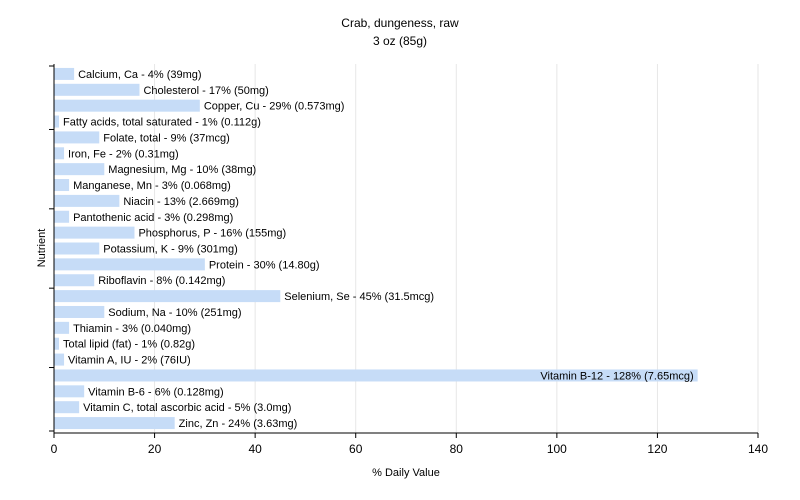 The image size is (800, 500). I want to click on bar-label: Phosphorus, P - 16% (155mg), so click(212, 234).